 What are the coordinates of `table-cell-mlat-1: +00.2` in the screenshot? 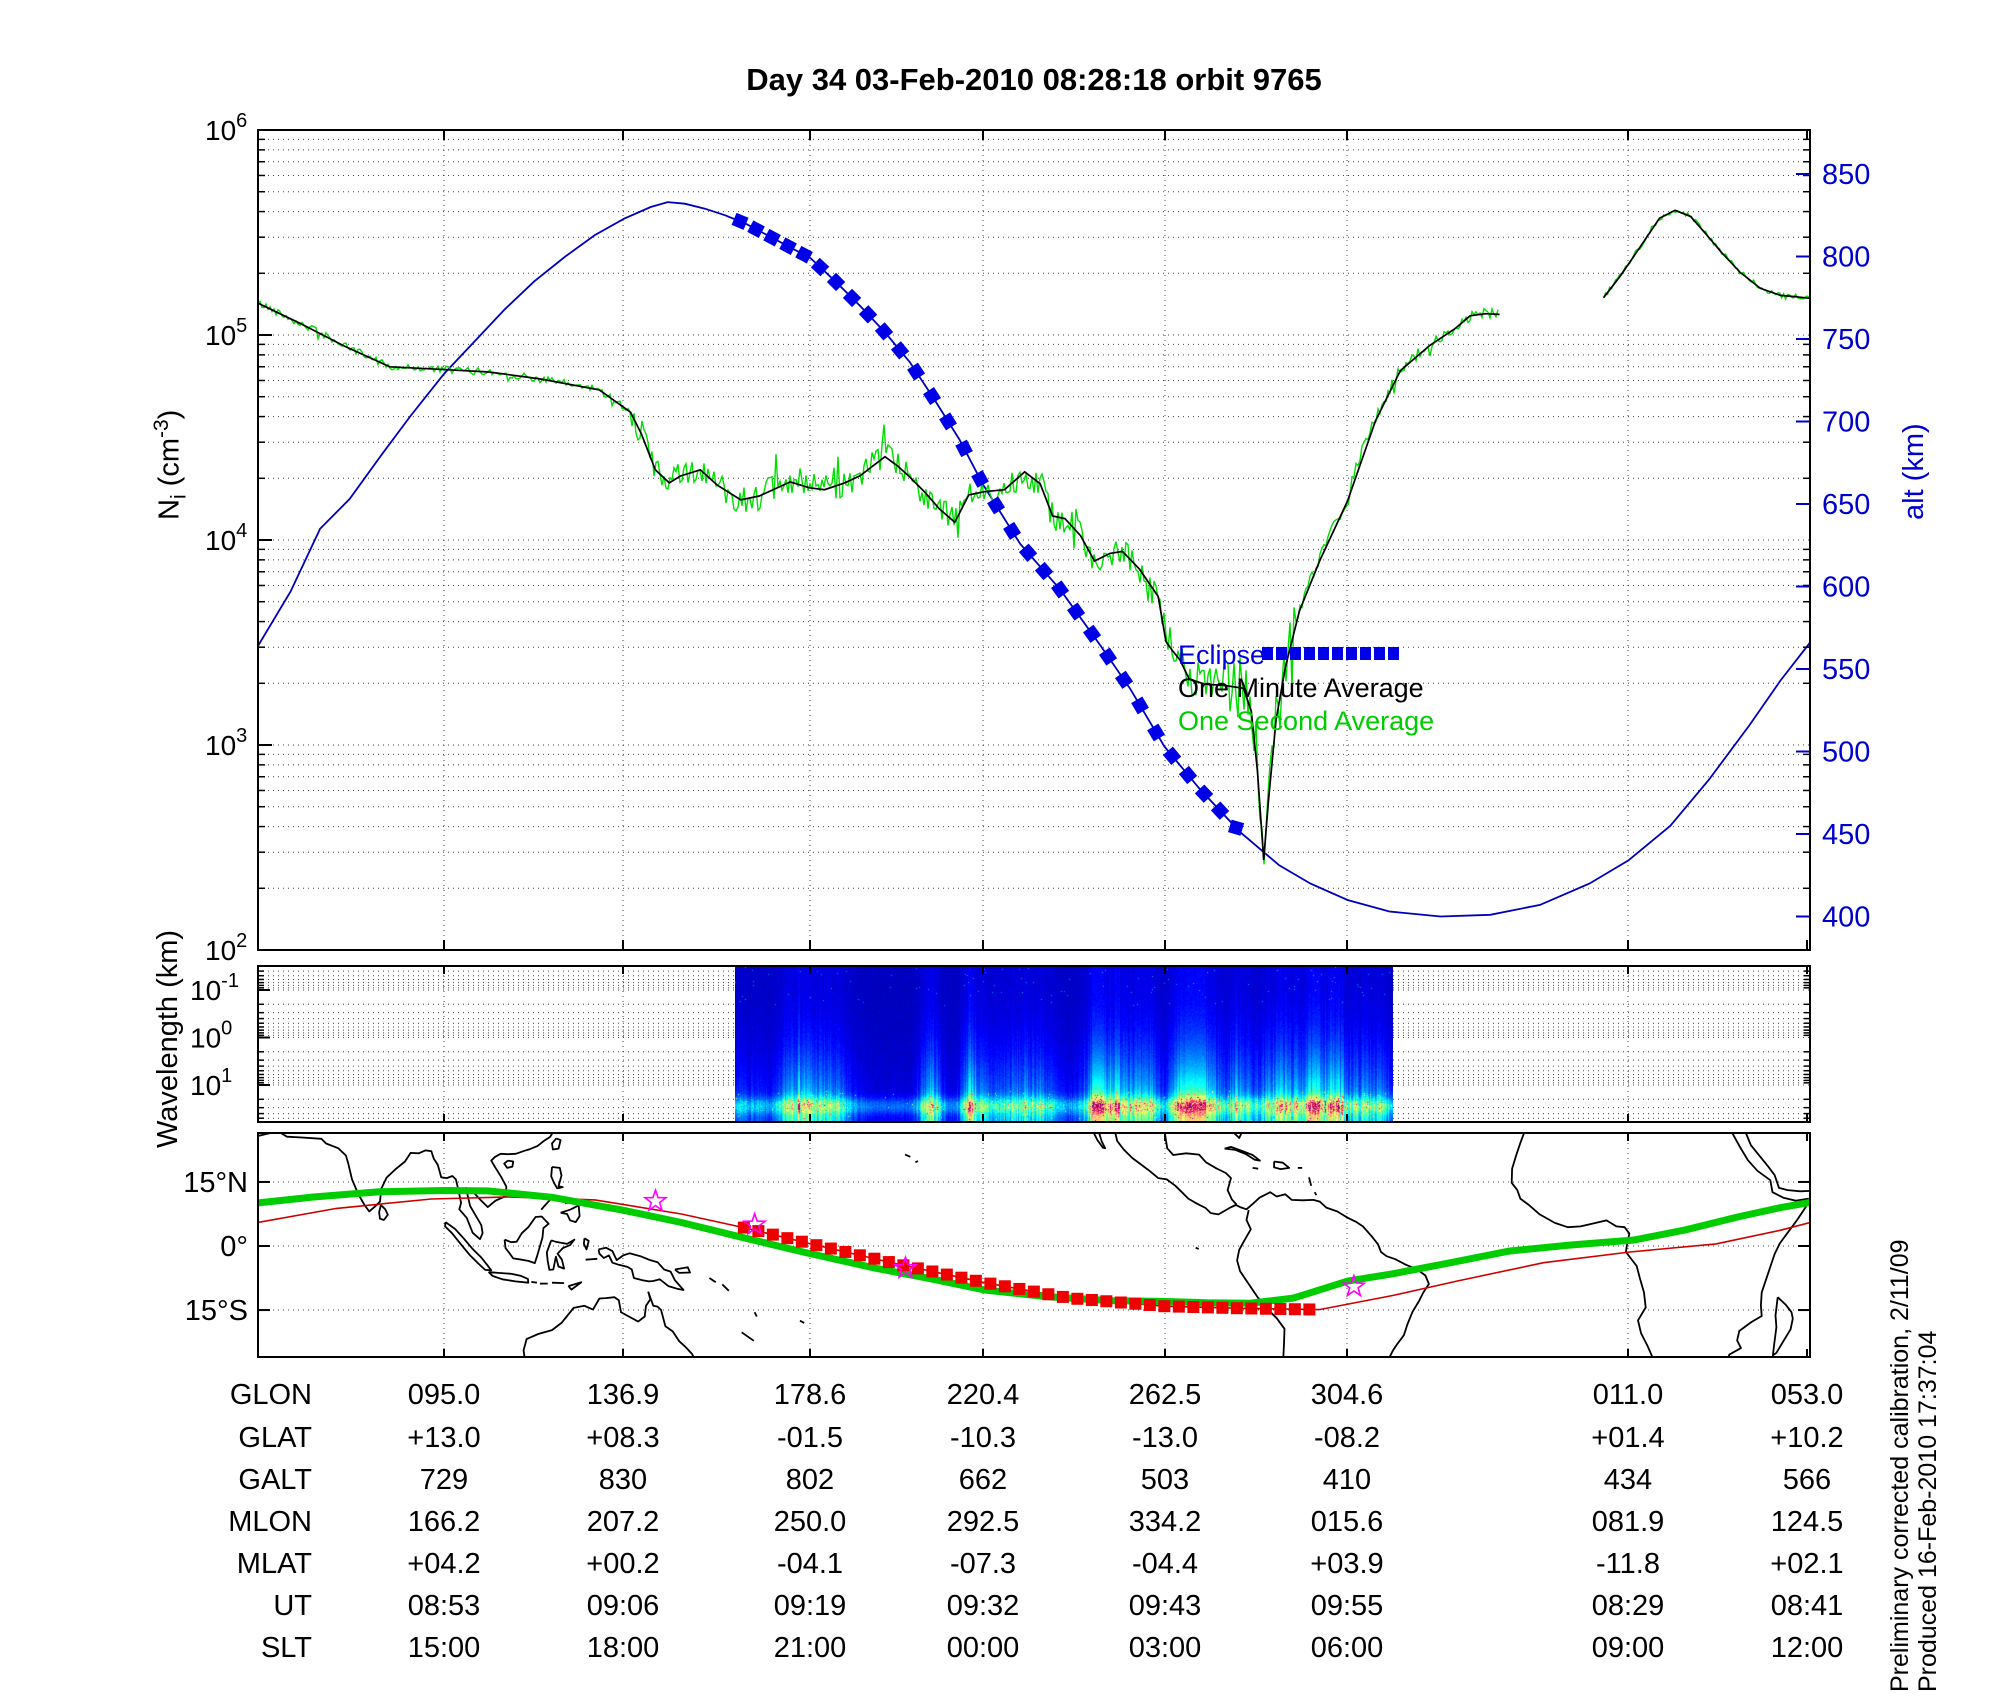 It's located at (623, 1564).